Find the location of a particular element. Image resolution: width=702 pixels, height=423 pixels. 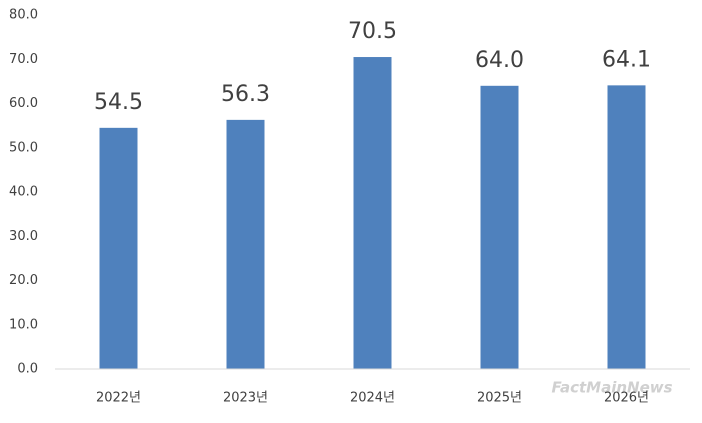

watermark: FactMainNews is located at coordinates (611, 388).